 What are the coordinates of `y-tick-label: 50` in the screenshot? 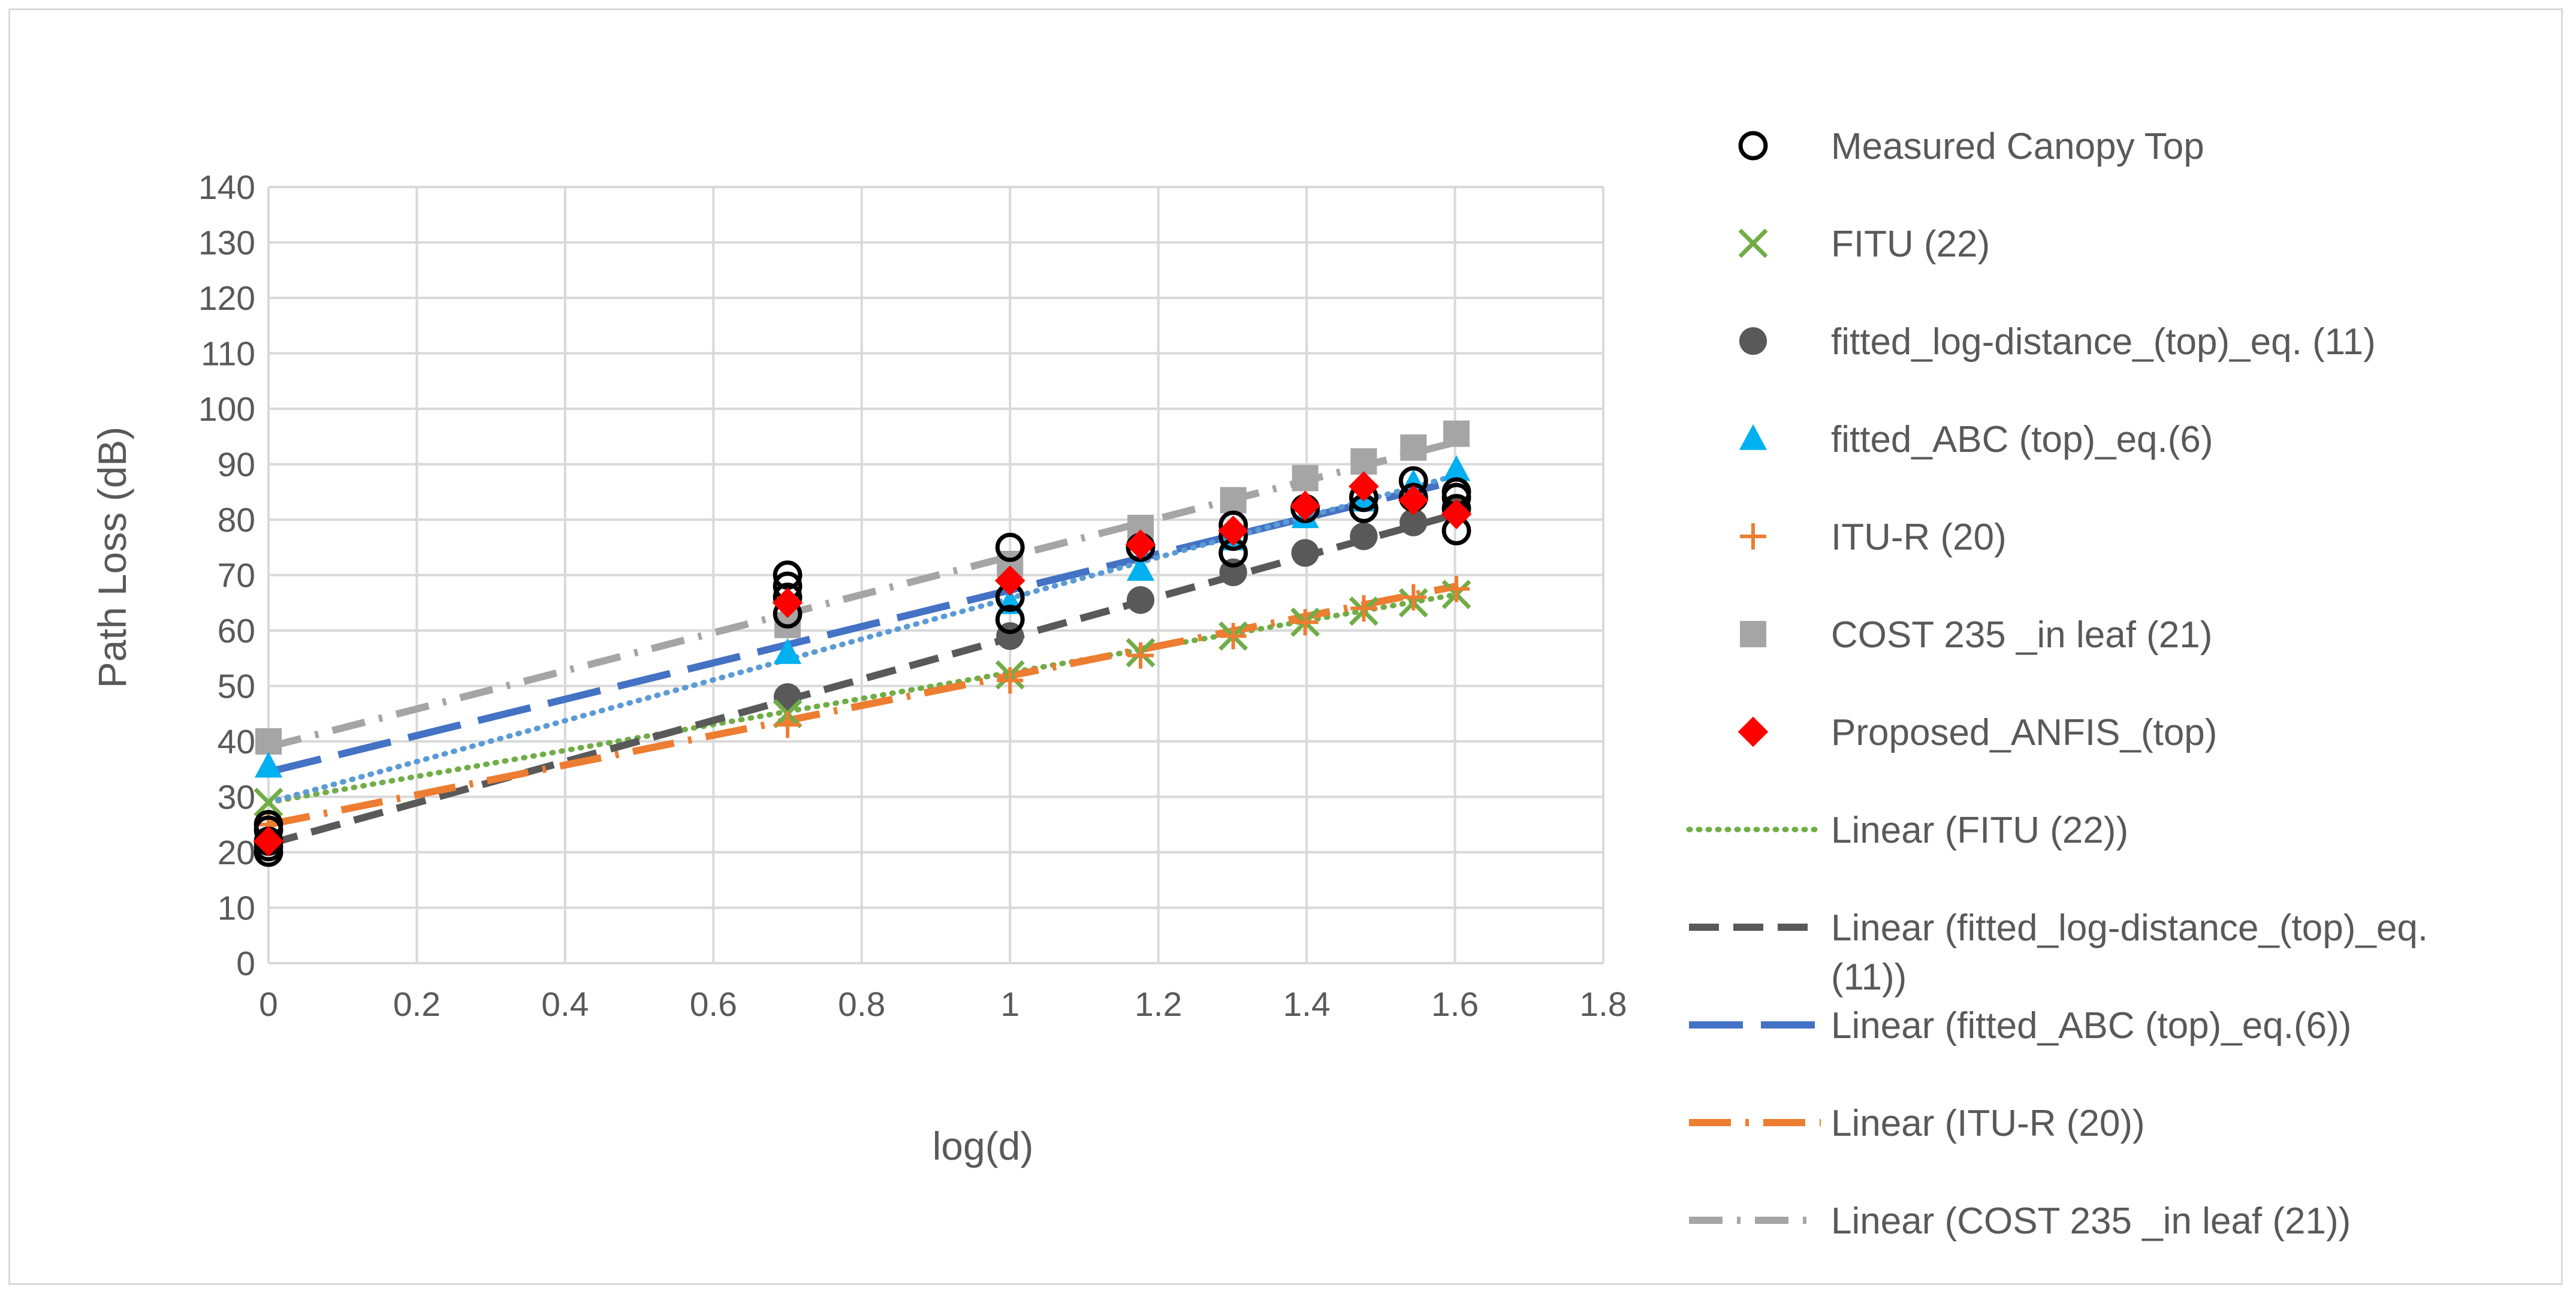 It's located at (237, 687).